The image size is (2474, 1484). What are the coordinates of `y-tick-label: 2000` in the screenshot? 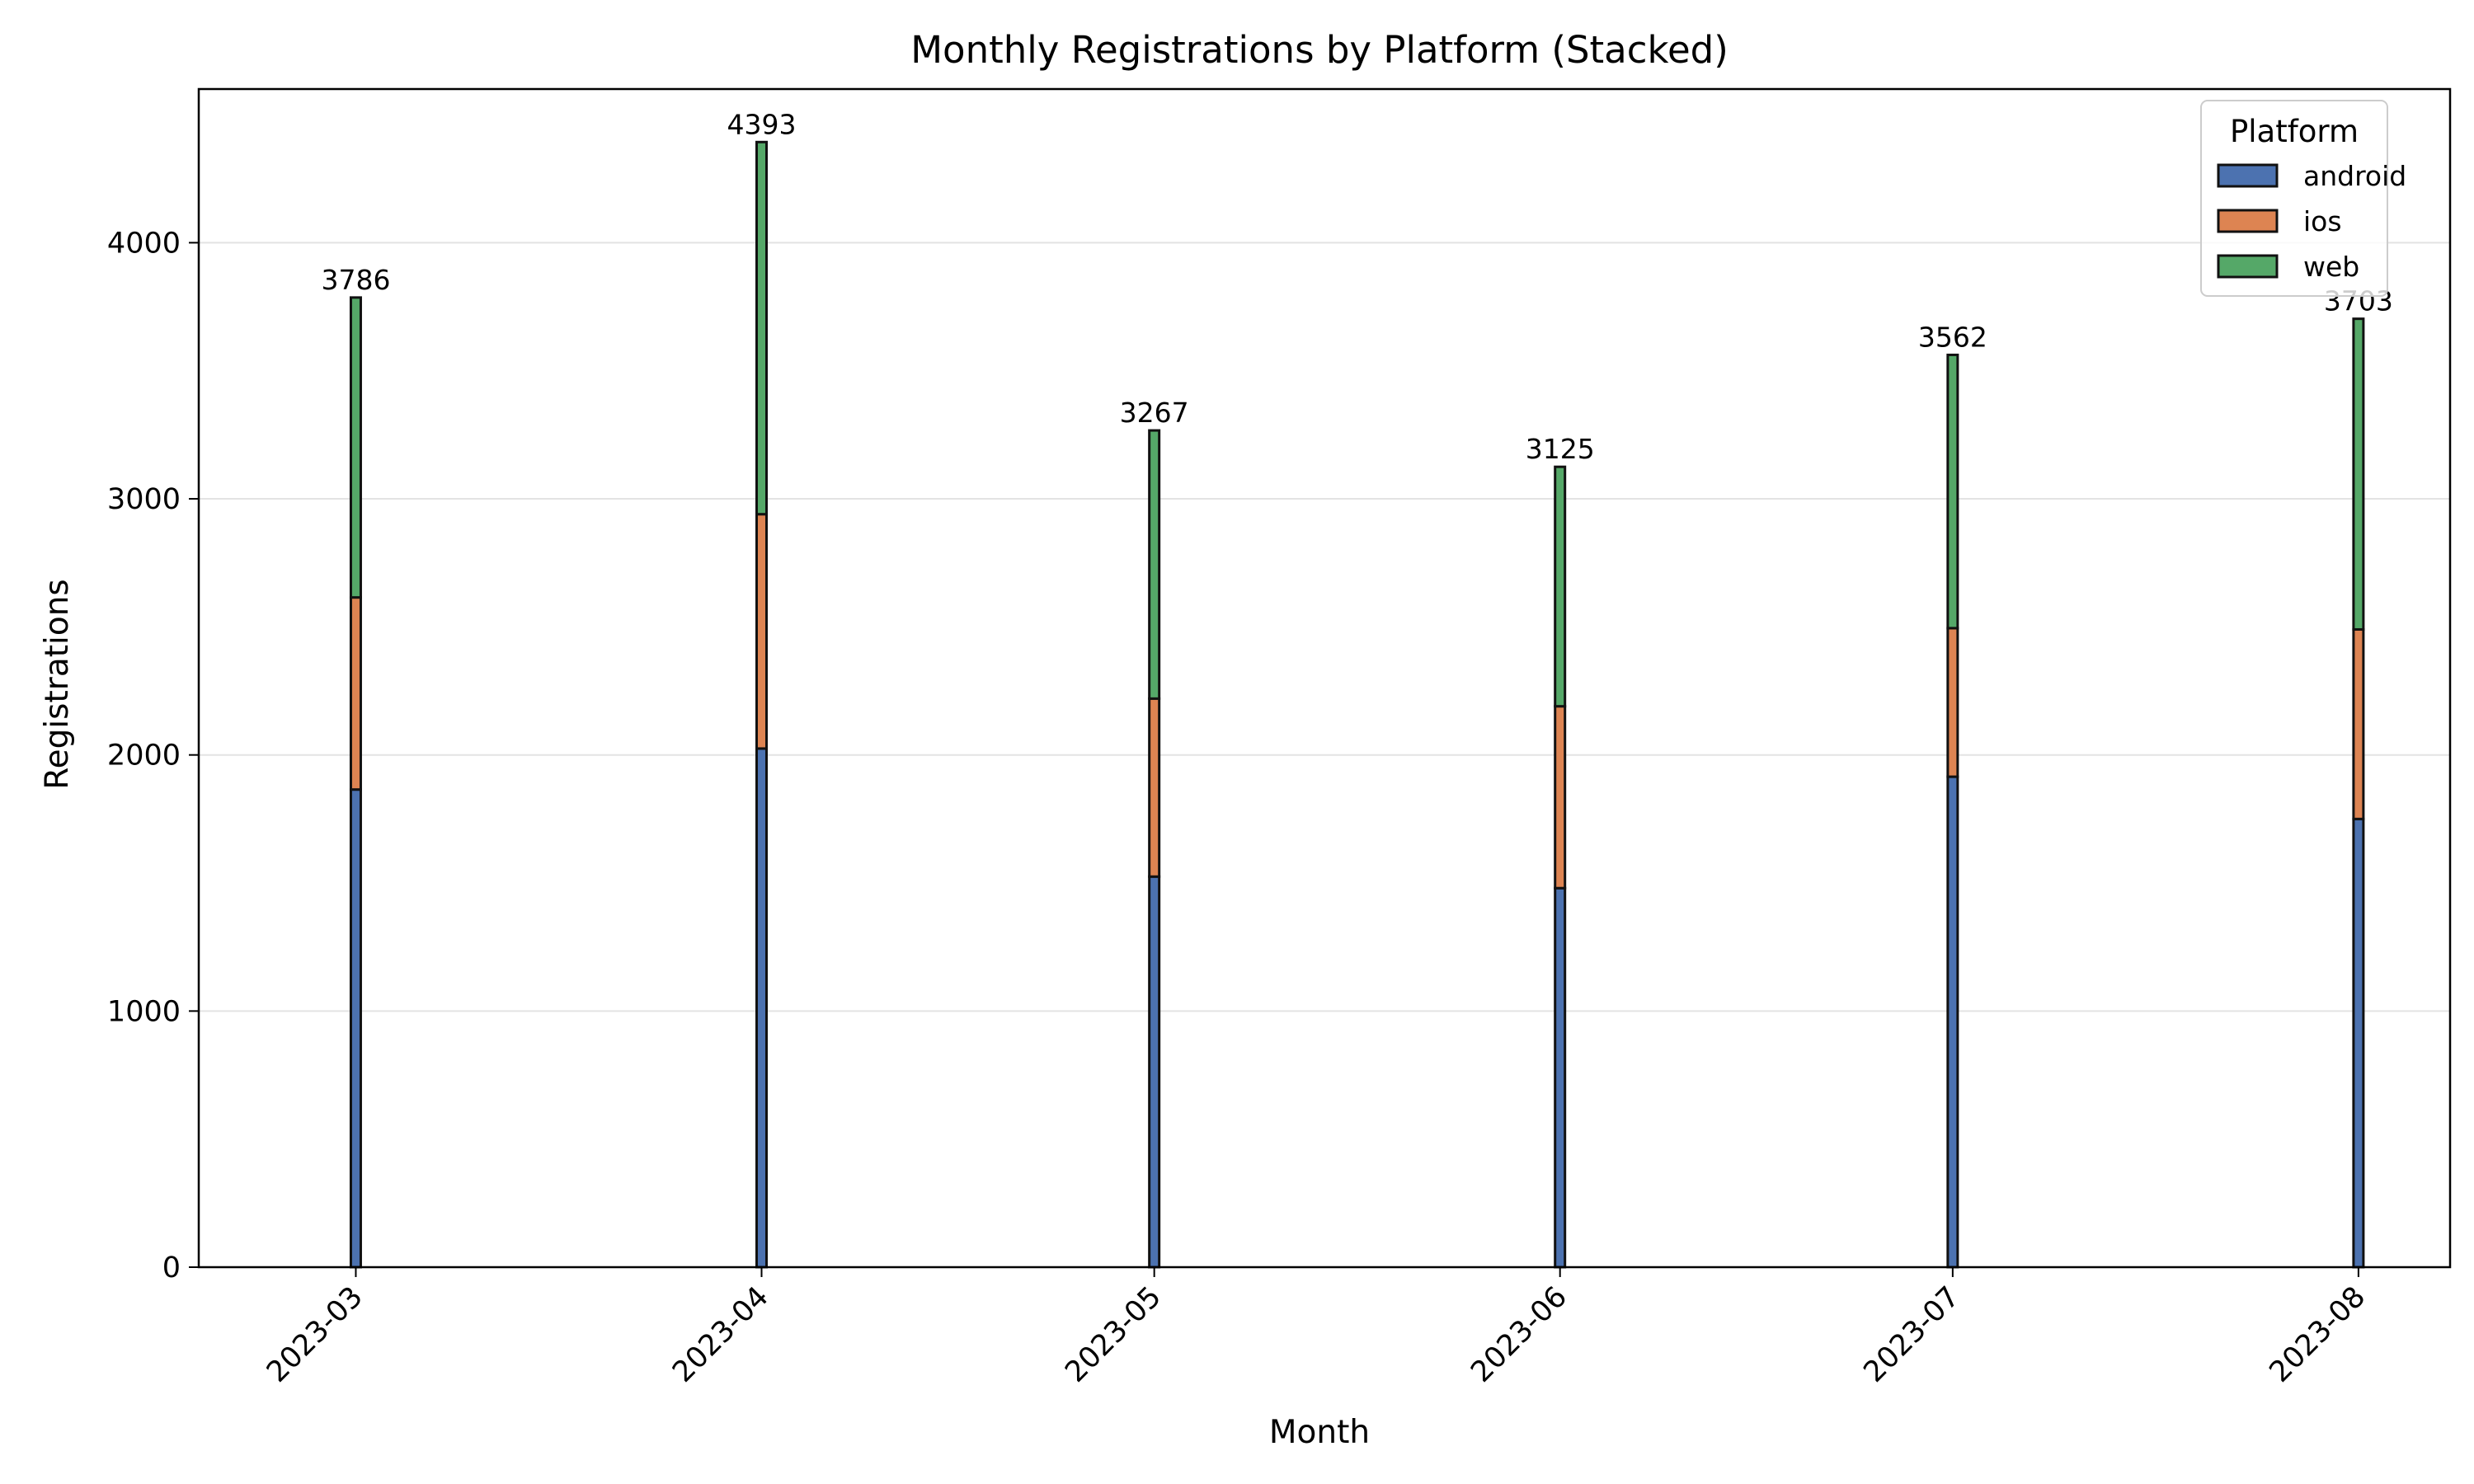 It's located at (144, 756).